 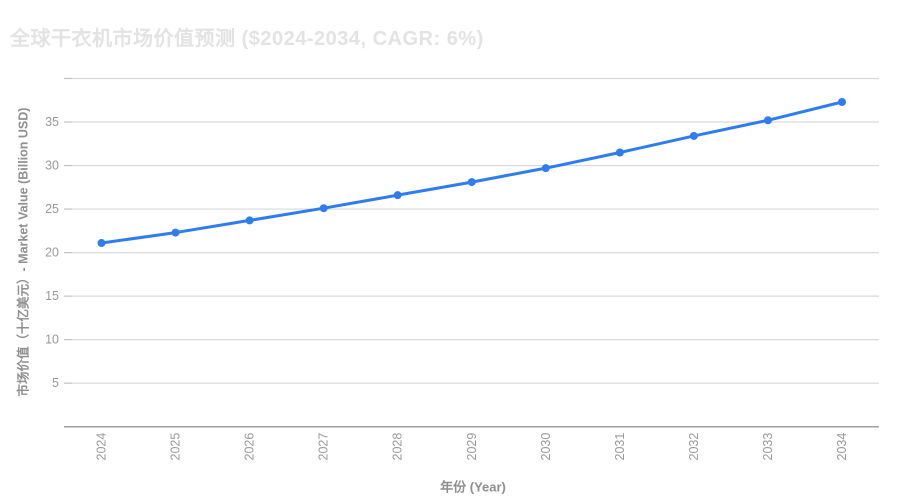 I want to click on y-tick-label: 30, so click(x=52, y=166).